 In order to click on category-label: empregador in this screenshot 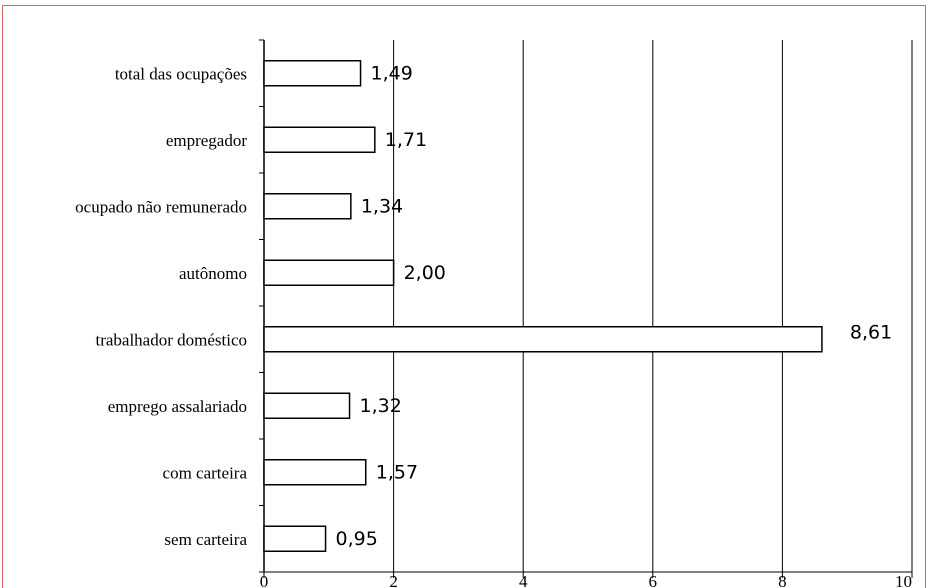, I will do `click(207, 140)`.